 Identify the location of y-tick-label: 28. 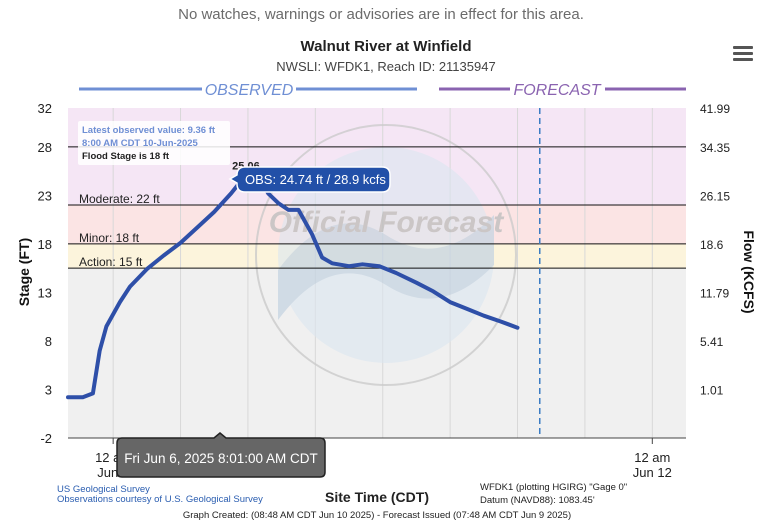
(45, 147).